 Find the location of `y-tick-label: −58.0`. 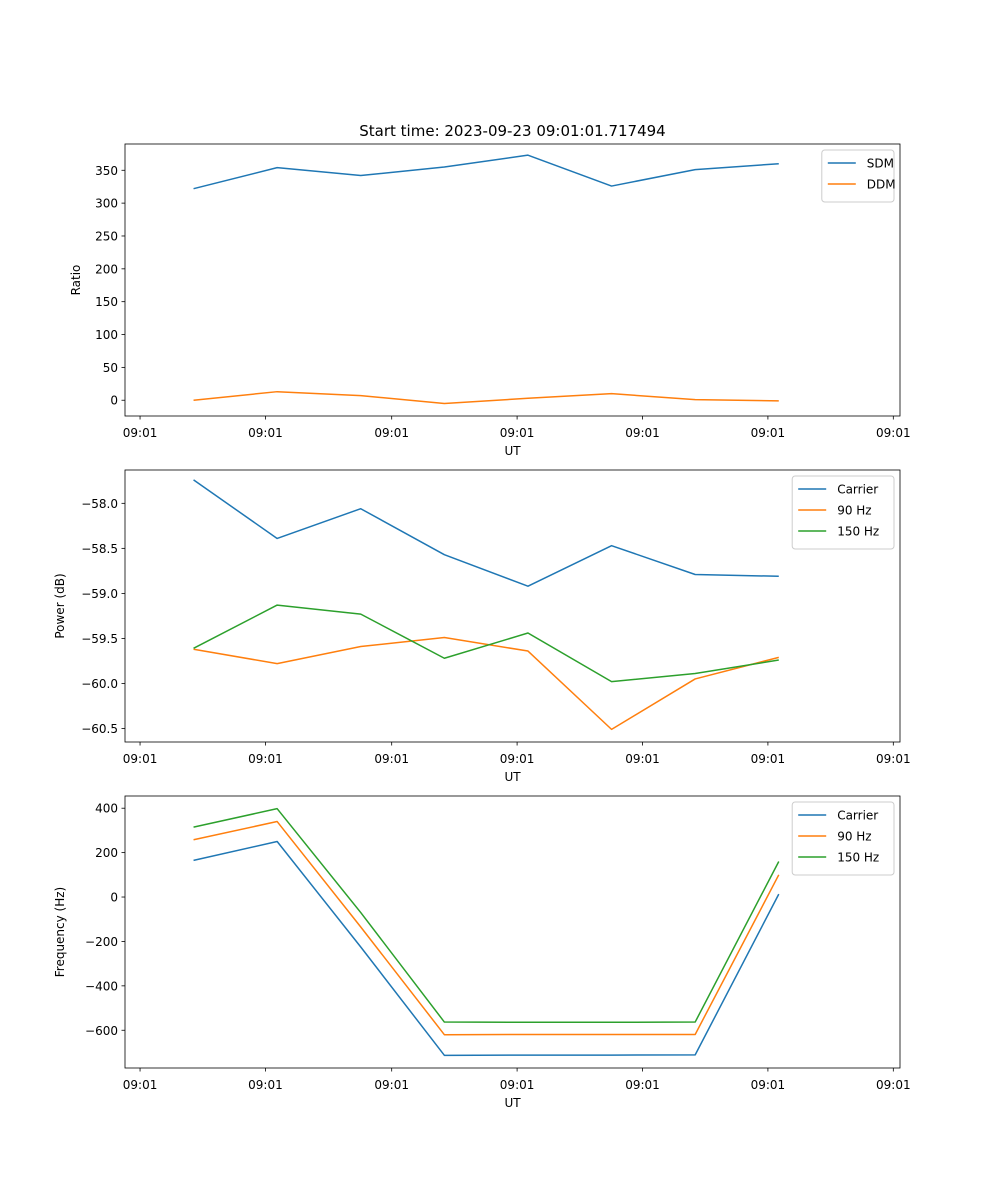

y-tick-label: −58.0 is located at coordinates (99, 504).